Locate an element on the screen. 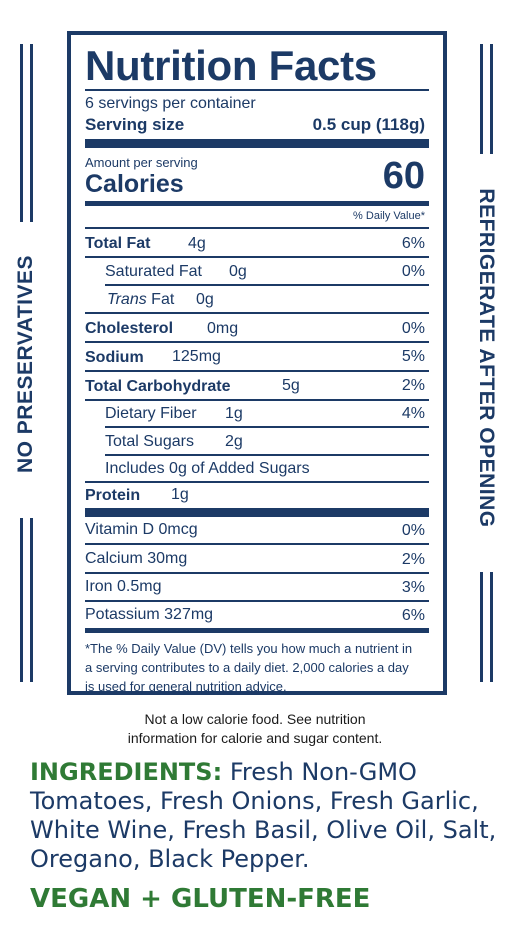 The image size is (510, 944). daily-value-header: % Daily Value* is located at coordinates (389, 216).